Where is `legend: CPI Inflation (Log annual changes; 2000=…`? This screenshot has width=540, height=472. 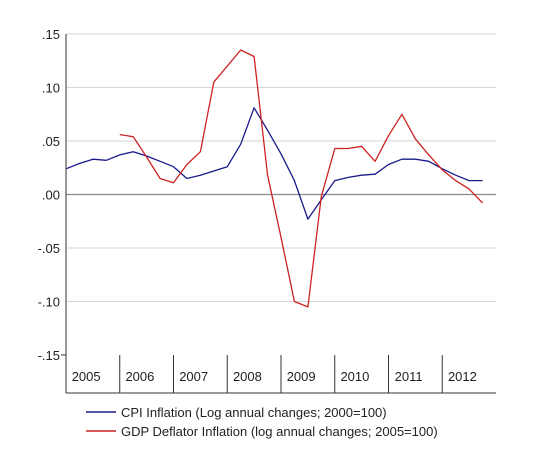 legend: CPI Inflation (Log annual changes; 2000=… is located at coordinates (262, 422).